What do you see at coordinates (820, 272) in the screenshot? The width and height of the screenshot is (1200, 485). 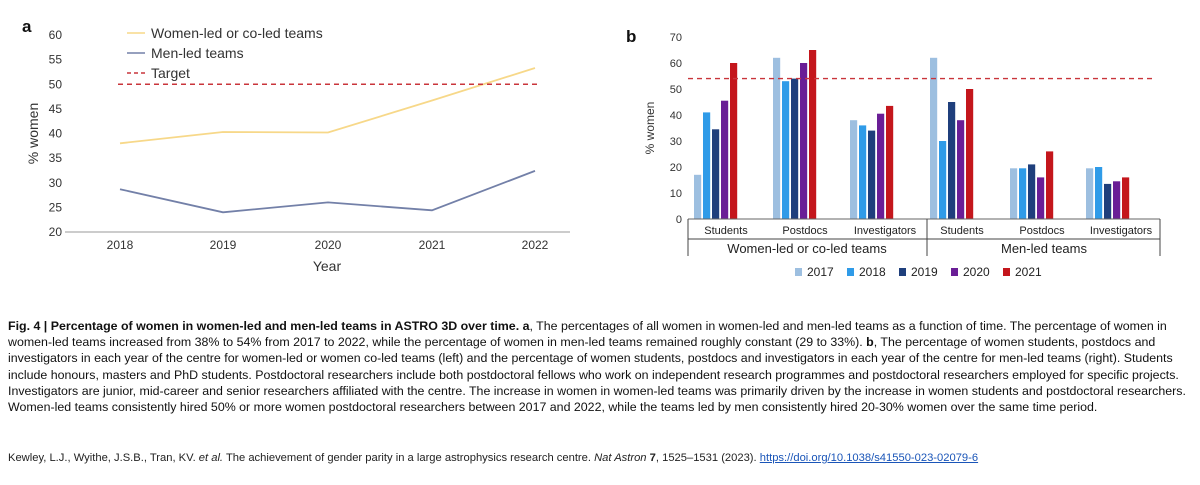 I see `legend-label: 2017` at bounding box center [820, 272].